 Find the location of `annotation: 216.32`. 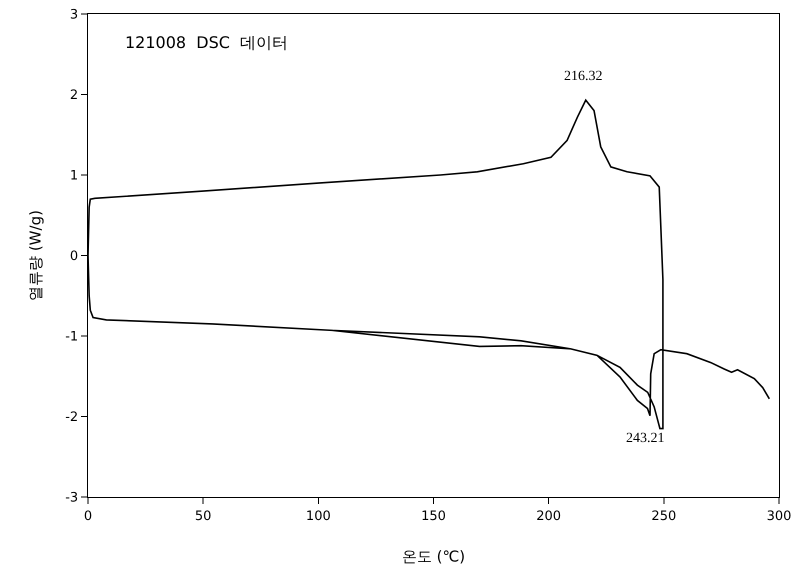

annotation: 216.32 is located at coordinates (583, 76).